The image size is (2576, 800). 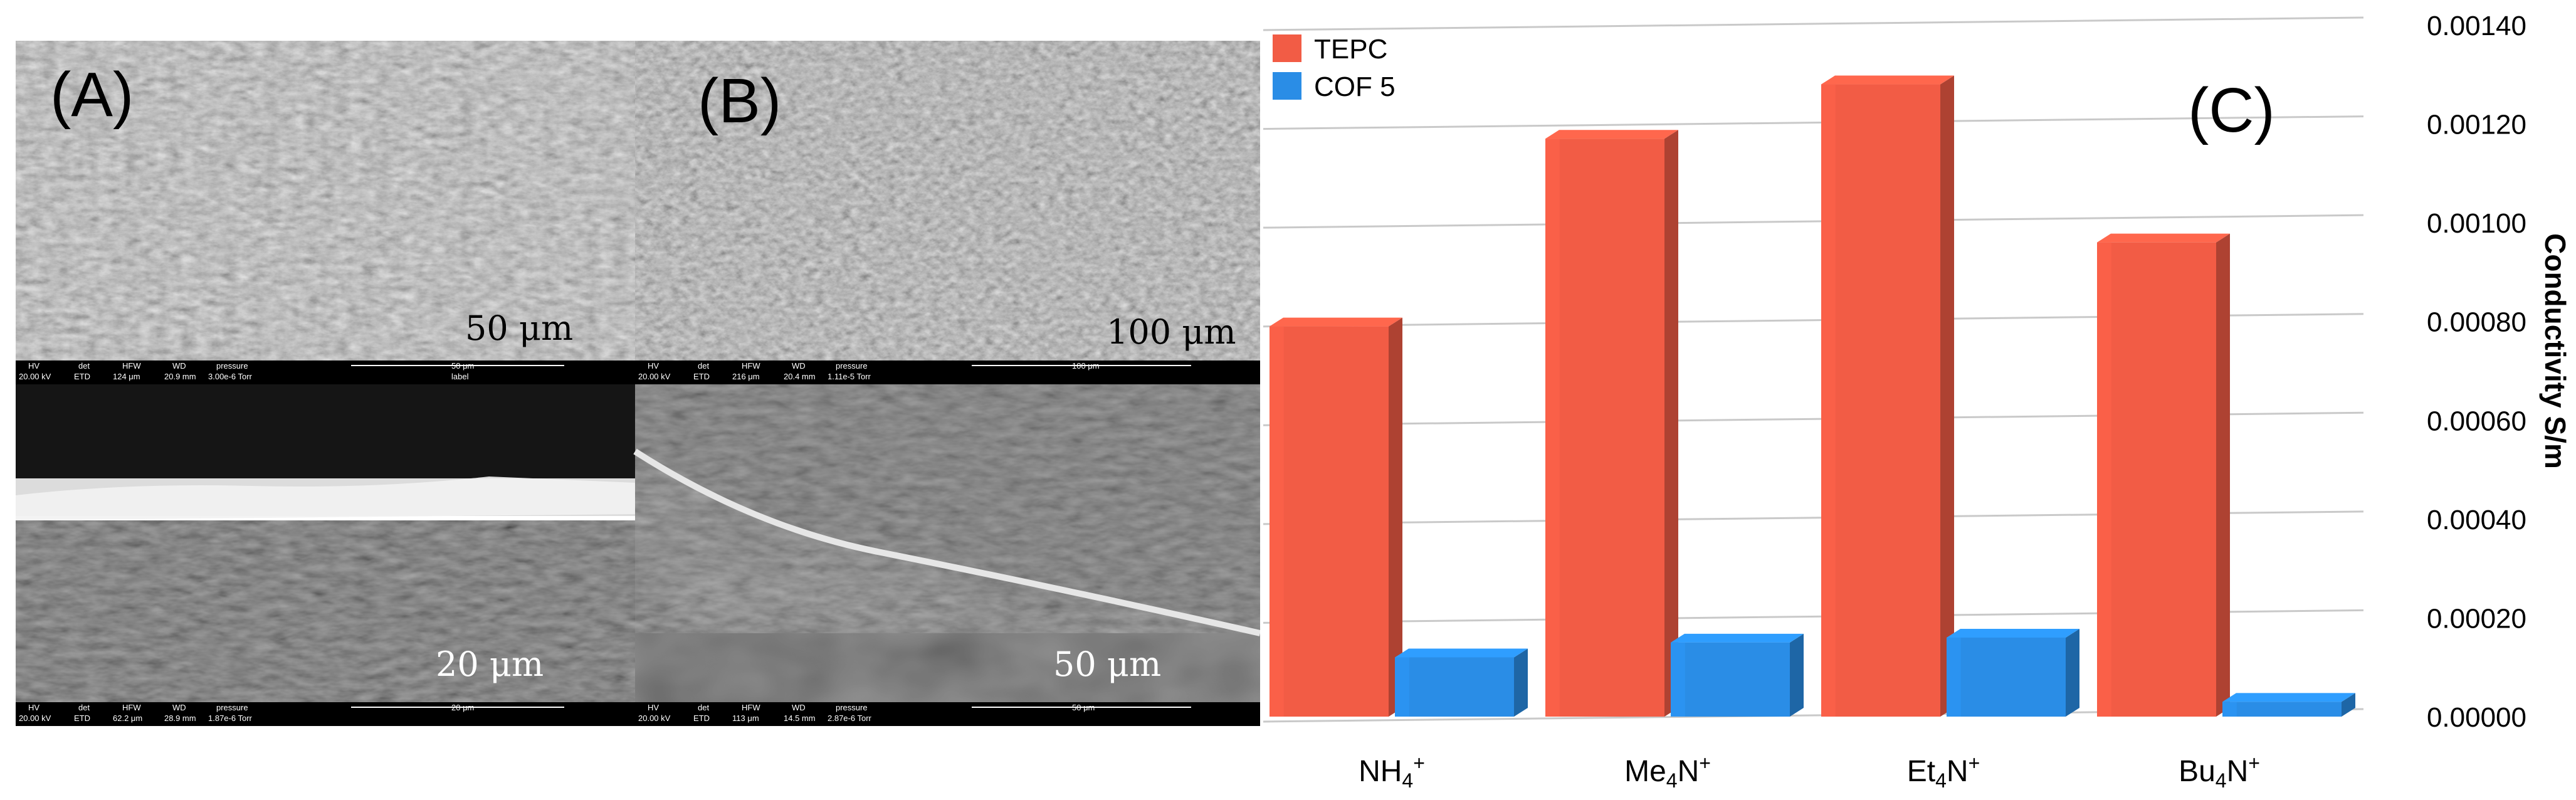 What do you see at coordinates (1107, 665) in the screenshot?
I see `scale-text-b-bottom: 50 μm` at bounding box center [1107, 665].